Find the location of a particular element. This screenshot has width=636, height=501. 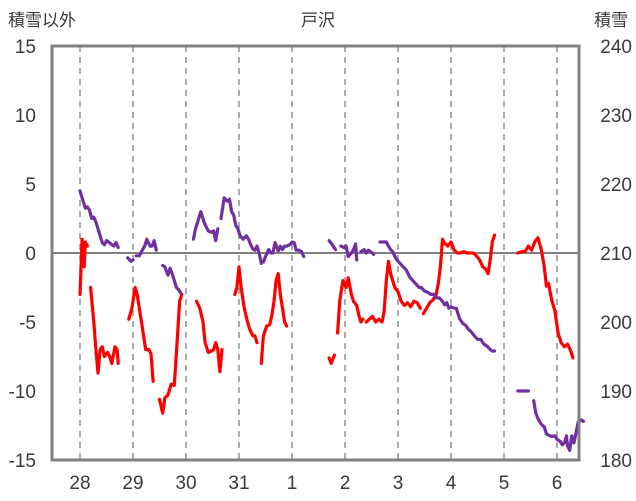

x-tick-label: 30 is located at coordinates (185, 483).